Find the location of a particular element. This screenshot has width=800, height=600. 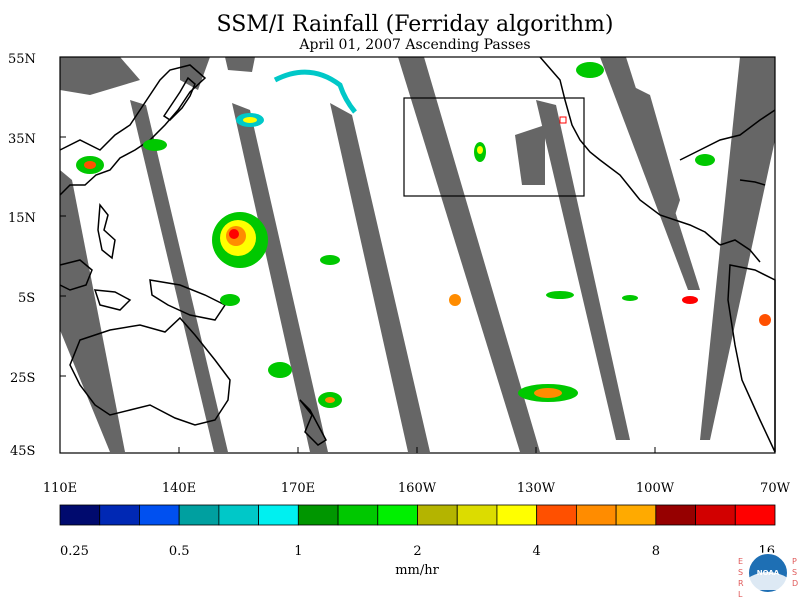

lat-axis: 55N 35N 15N 5S 25S 45S is located at coordinates (37, 255).